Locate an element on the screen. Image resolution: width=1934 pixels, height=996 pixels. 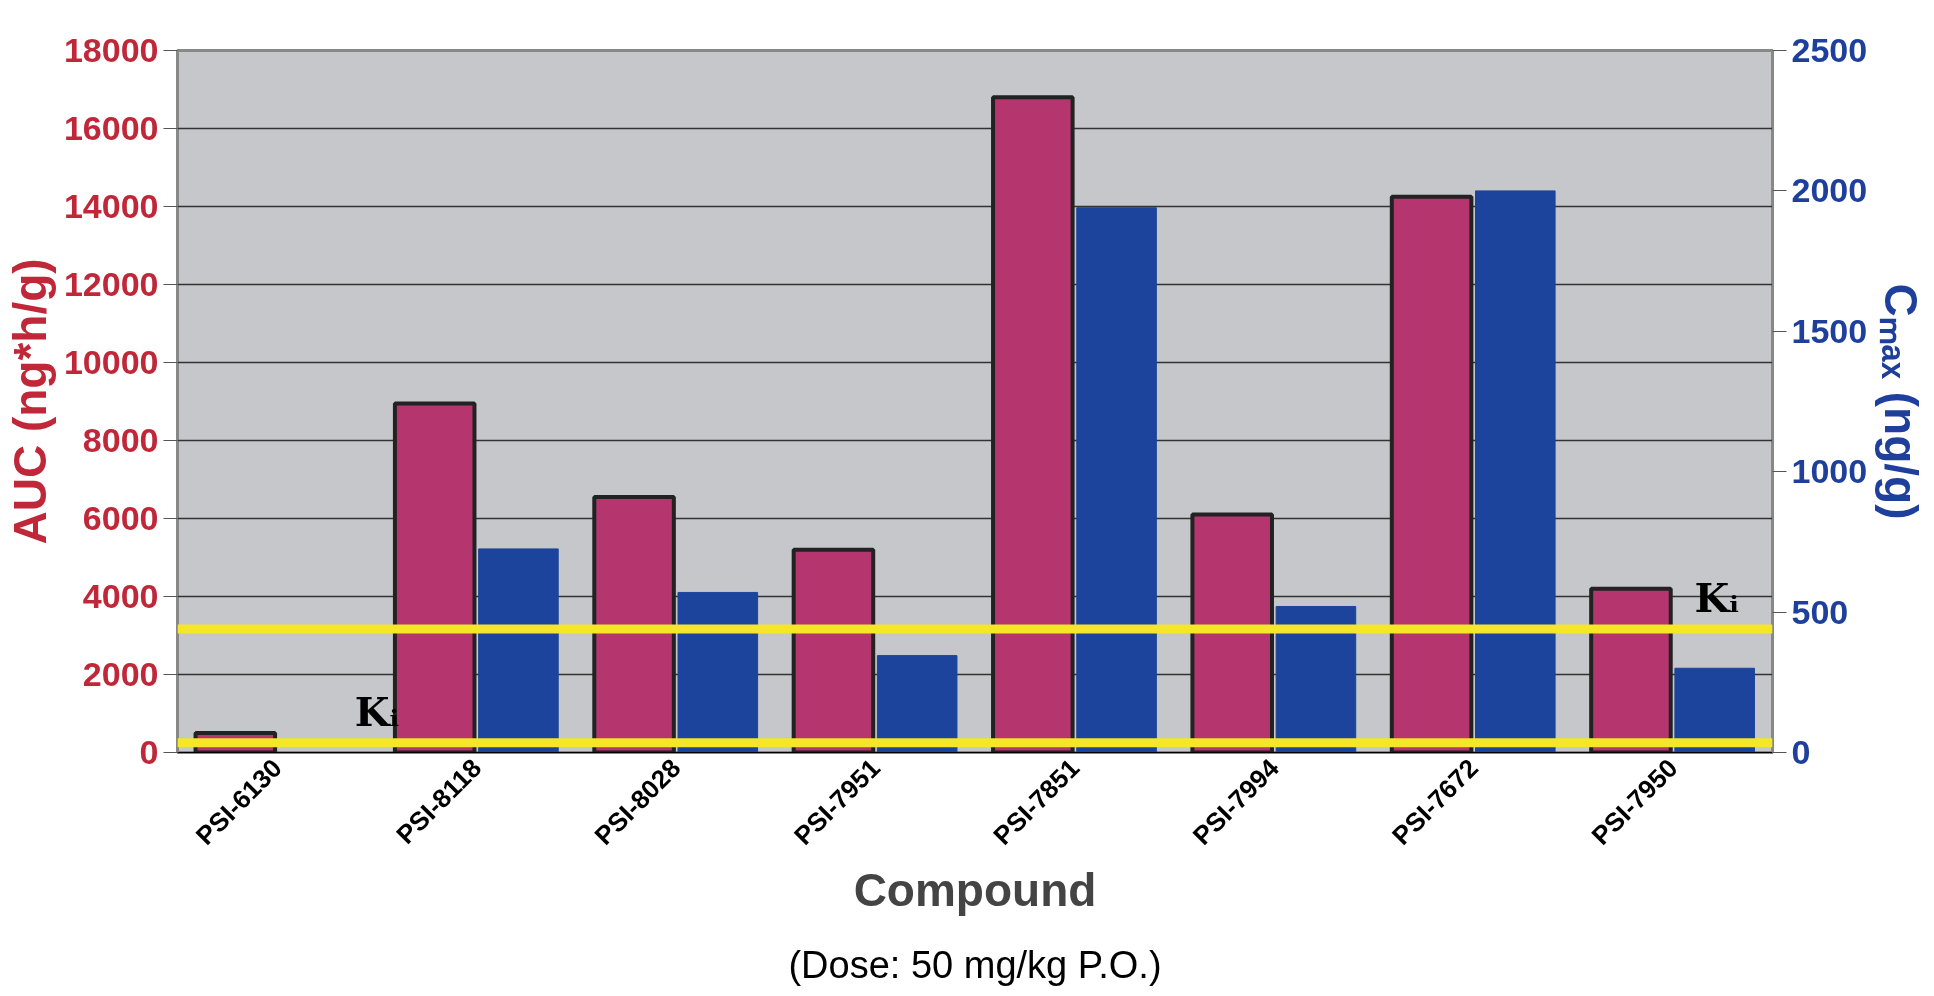
y-tick-label: 18000 is located at coordinates (111, 50).